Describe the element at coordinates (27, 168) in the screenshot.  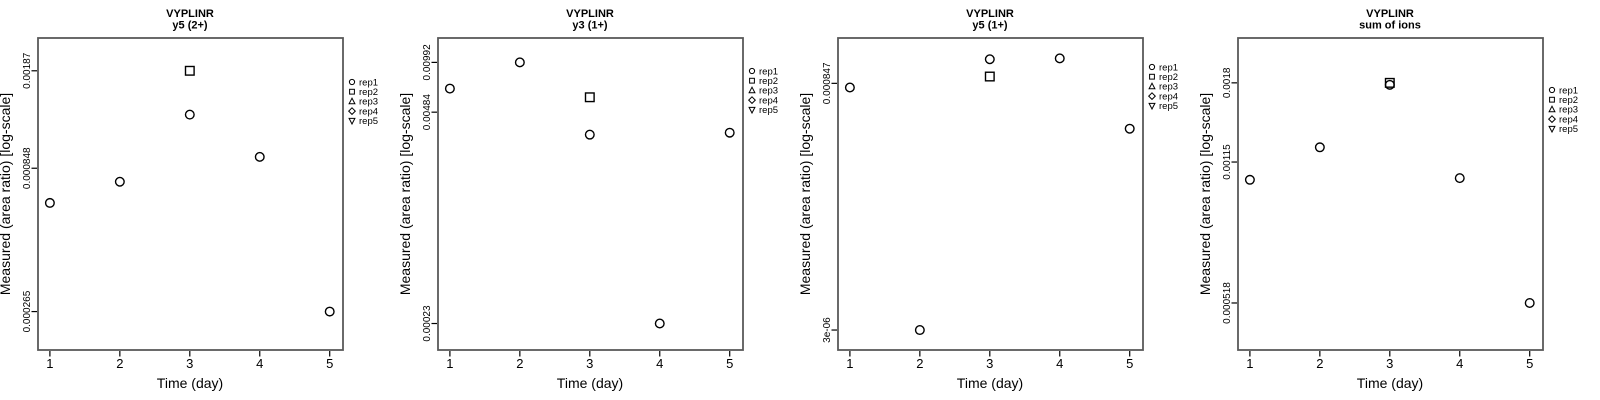
I see `y-tick-label: 0.000848` at that location.